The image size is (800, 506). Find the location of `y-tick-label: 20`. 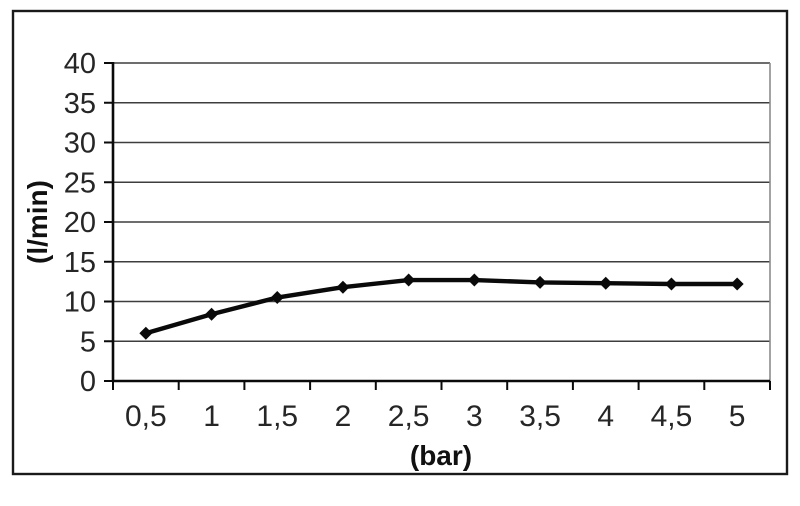

y-tick-label: 20 is located at coordinates (80, 223).